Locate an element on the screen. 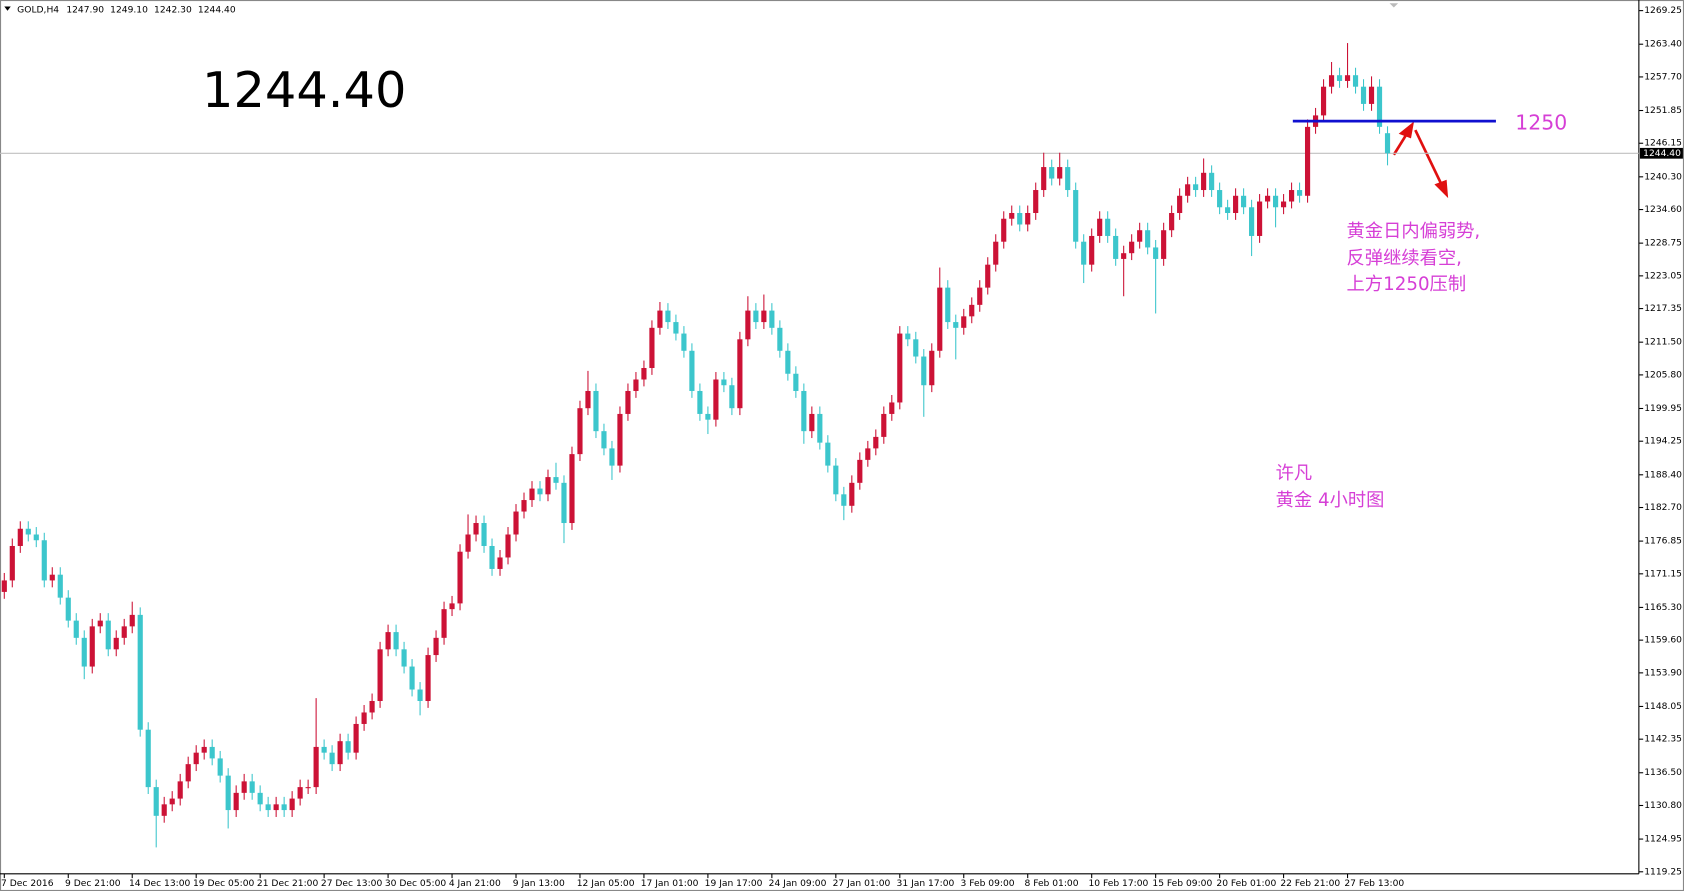  y-tick-label: 1176.85 is located at coordinates (1663, 542).